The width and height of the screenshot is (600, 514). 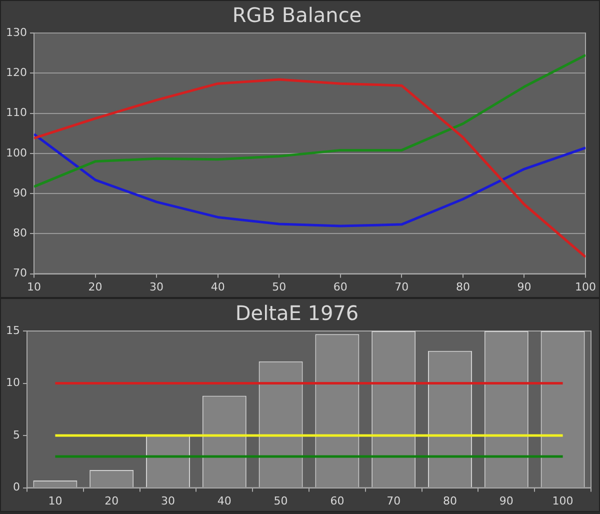 I want to click on y-tick-label: 130, so click(x=16, y=32).